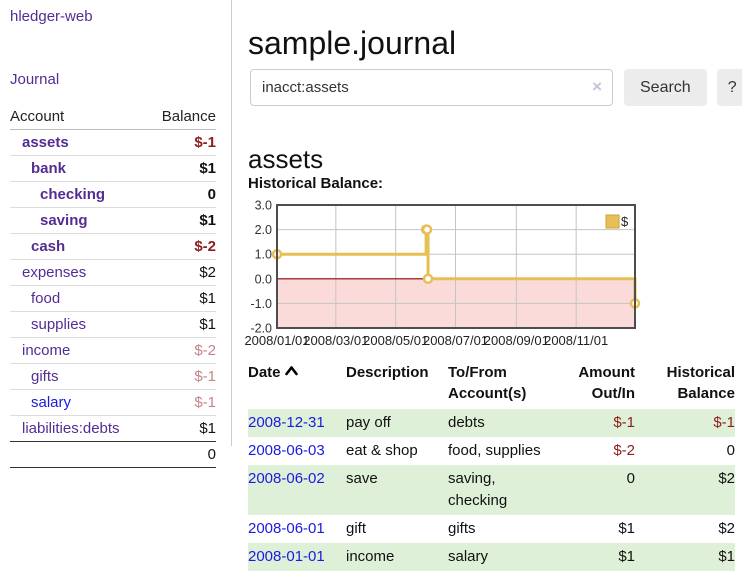  What do you see at coordinates (316, 183) in the screenshot?
I see `chart-title: Historical Balance:` at bounding box center [316, 183].